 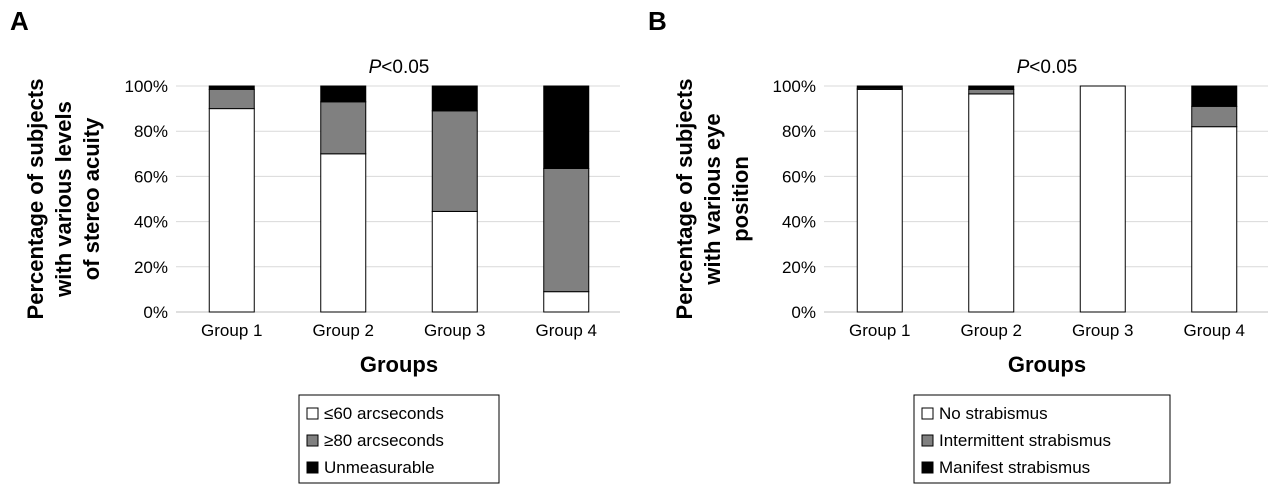 What do you see at coordinates (740, 199) in the screenshot?
I see `y-axis-label-line: position` at bounding box center [740, 199].